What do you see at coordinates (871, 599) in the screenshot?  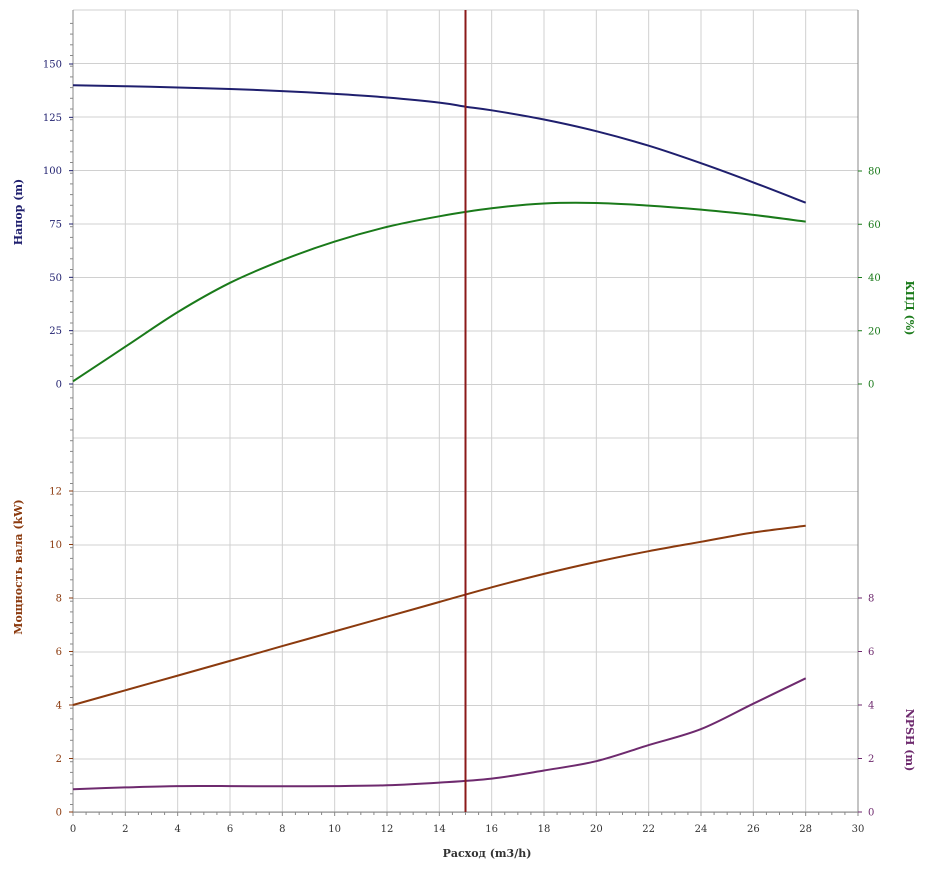 I see `npsh-tick-label: 8` at bounding box center [871, 599].